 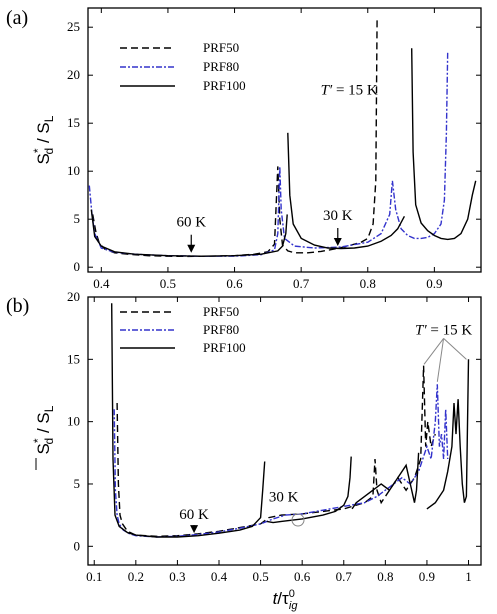 I want to click on x-tick-label: 0.3, so click(x=177, y=576).